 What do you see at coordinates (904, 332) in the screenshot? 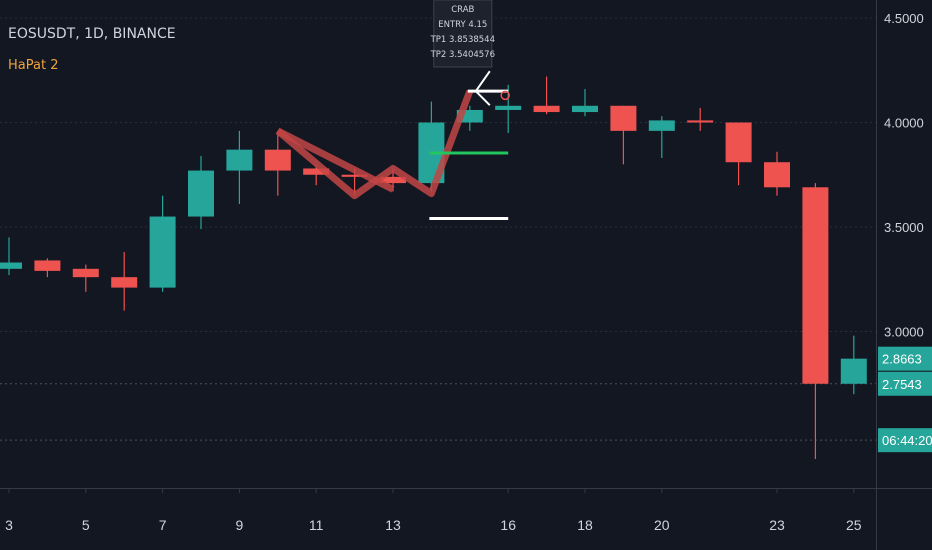
I see `y-tick-label: 3.0000` at bounding box center [904, 332].